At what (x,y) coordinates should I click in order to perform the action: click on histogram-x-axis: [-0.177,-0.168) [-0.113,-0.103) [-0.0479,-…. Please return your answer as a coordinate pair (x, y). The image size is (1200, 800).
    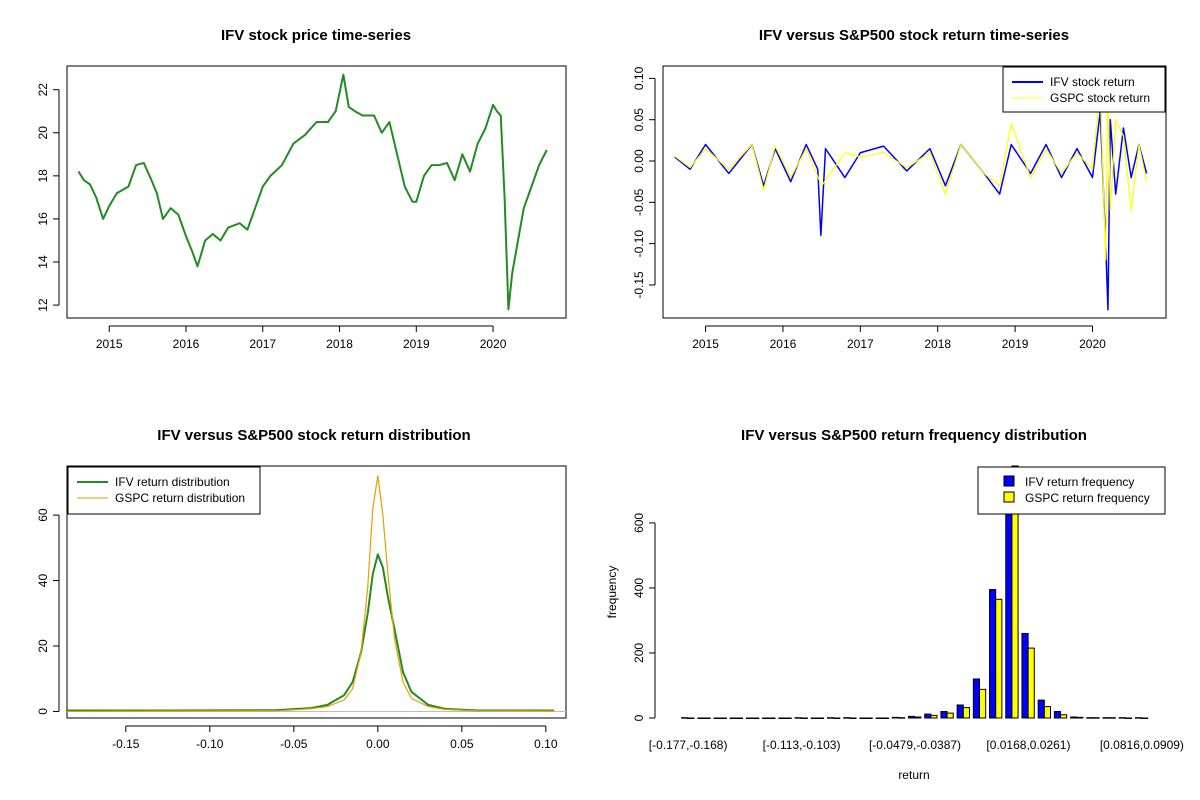
    Looking at the image, I should click on (916, 745).